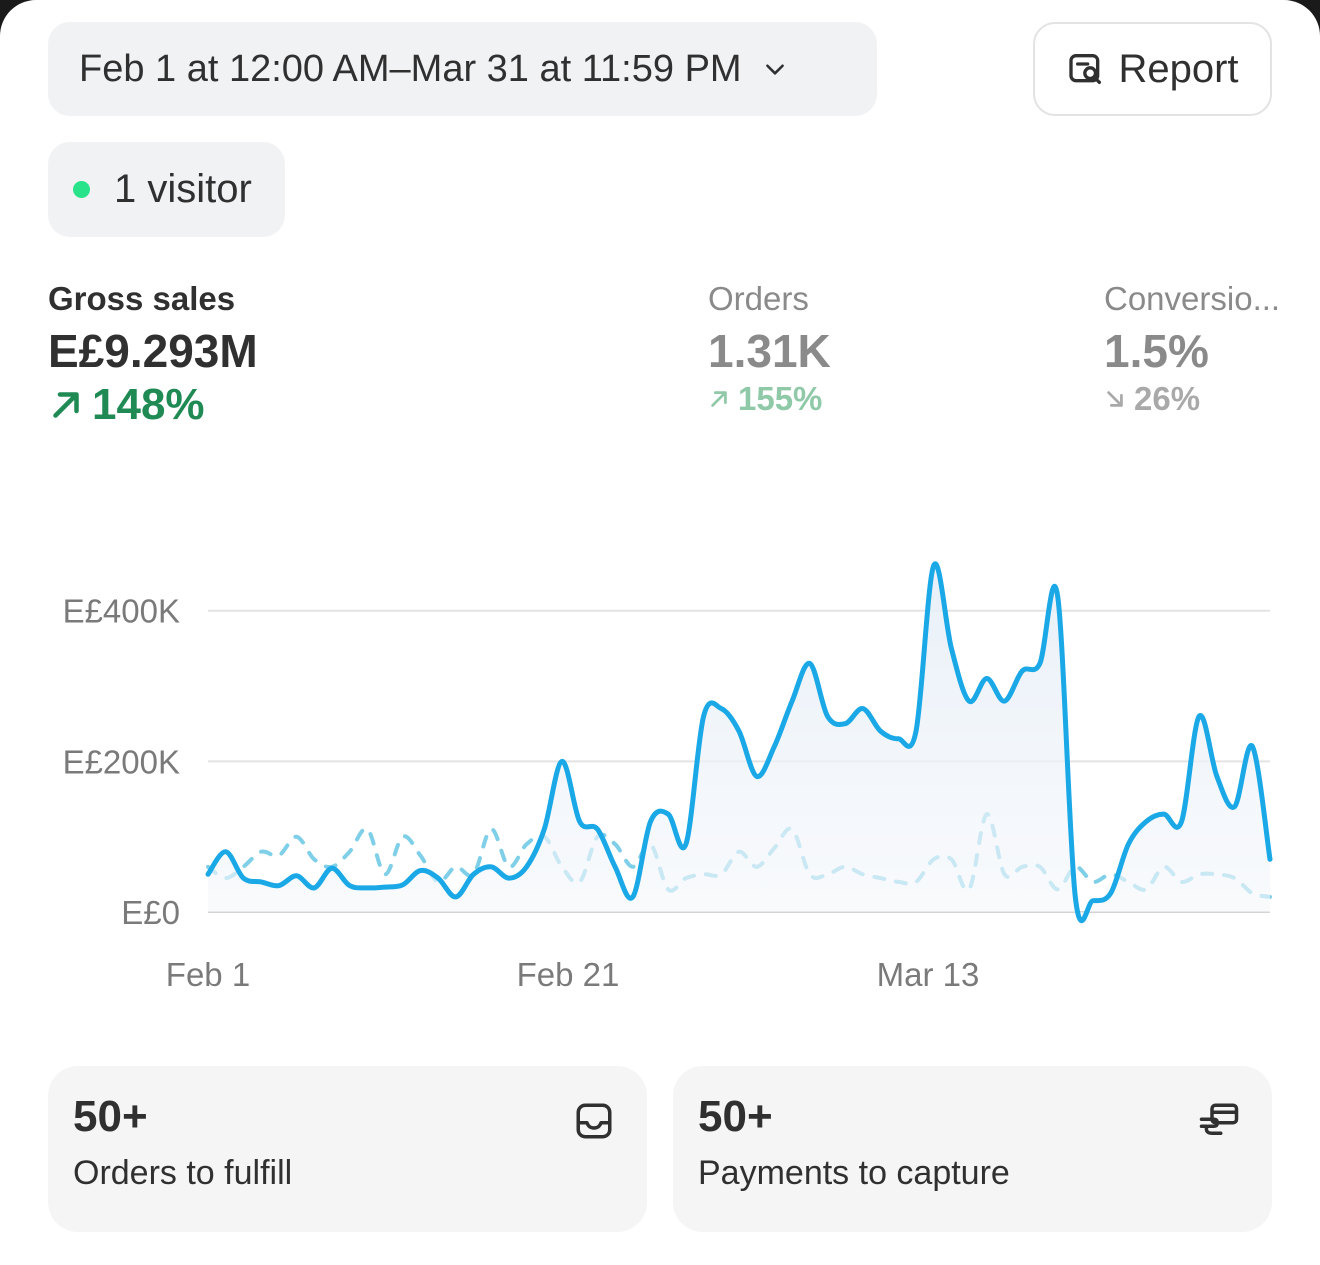 This screenshot has width=1320, height=1265. What do you see at coordinates (81, 189) in the screenshot?
I see `live-status-dot` at bounding box center [81, 189].